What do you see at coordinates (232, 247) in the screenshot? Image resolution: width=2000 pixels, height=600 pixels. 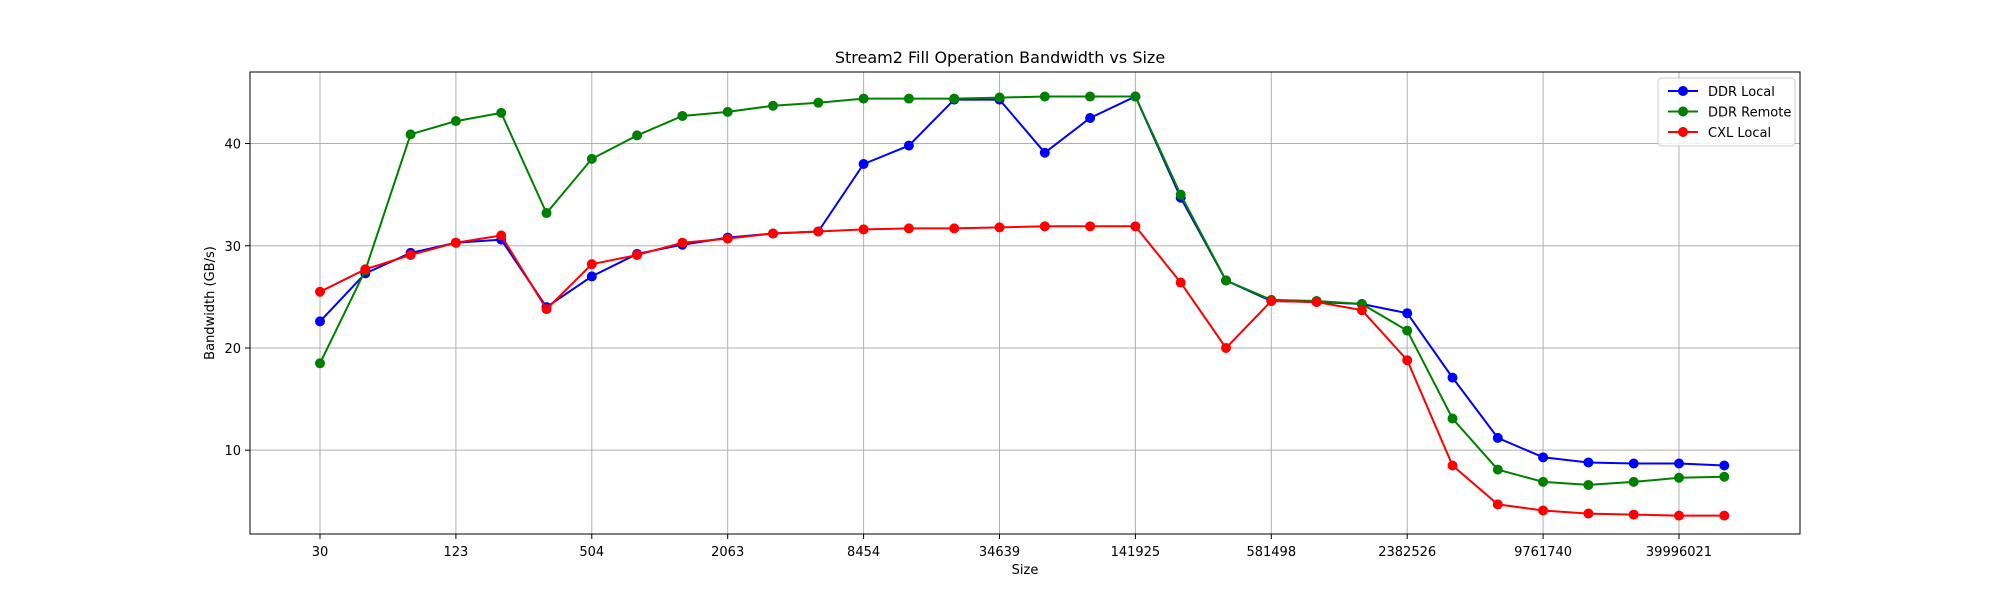 I see `y-tick-label: 30` at bounding box center [232, 247].